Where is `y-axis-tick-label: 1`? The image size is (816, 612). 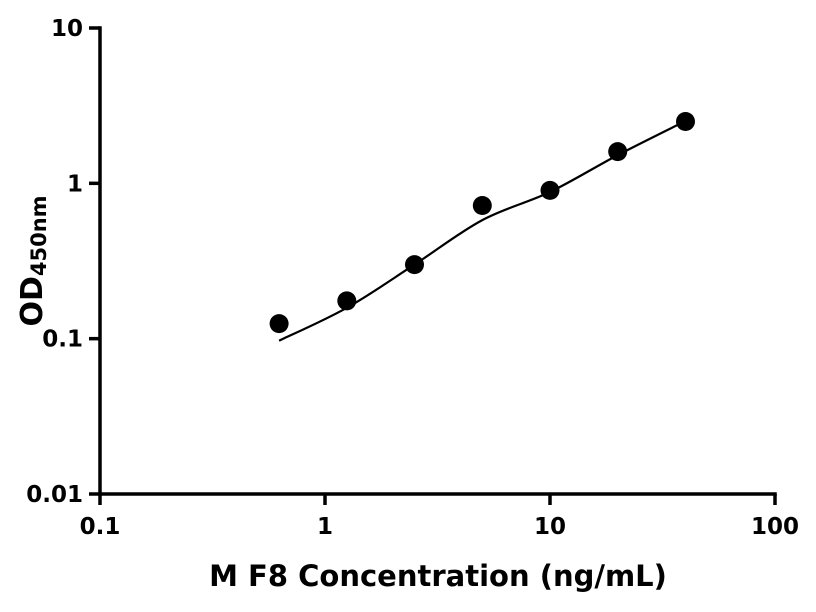 y-axis-tick-label: 1 is located at coordinates (75, 184).